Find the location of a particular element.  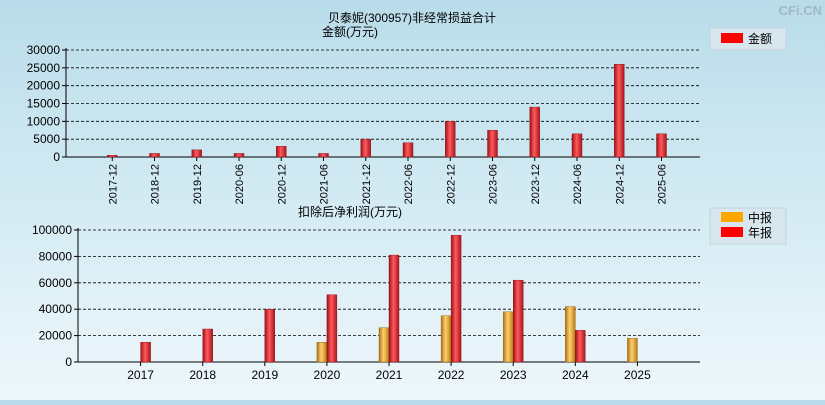

chart1-xtick-label: 2023-12 is located at coordinates (536, 184).